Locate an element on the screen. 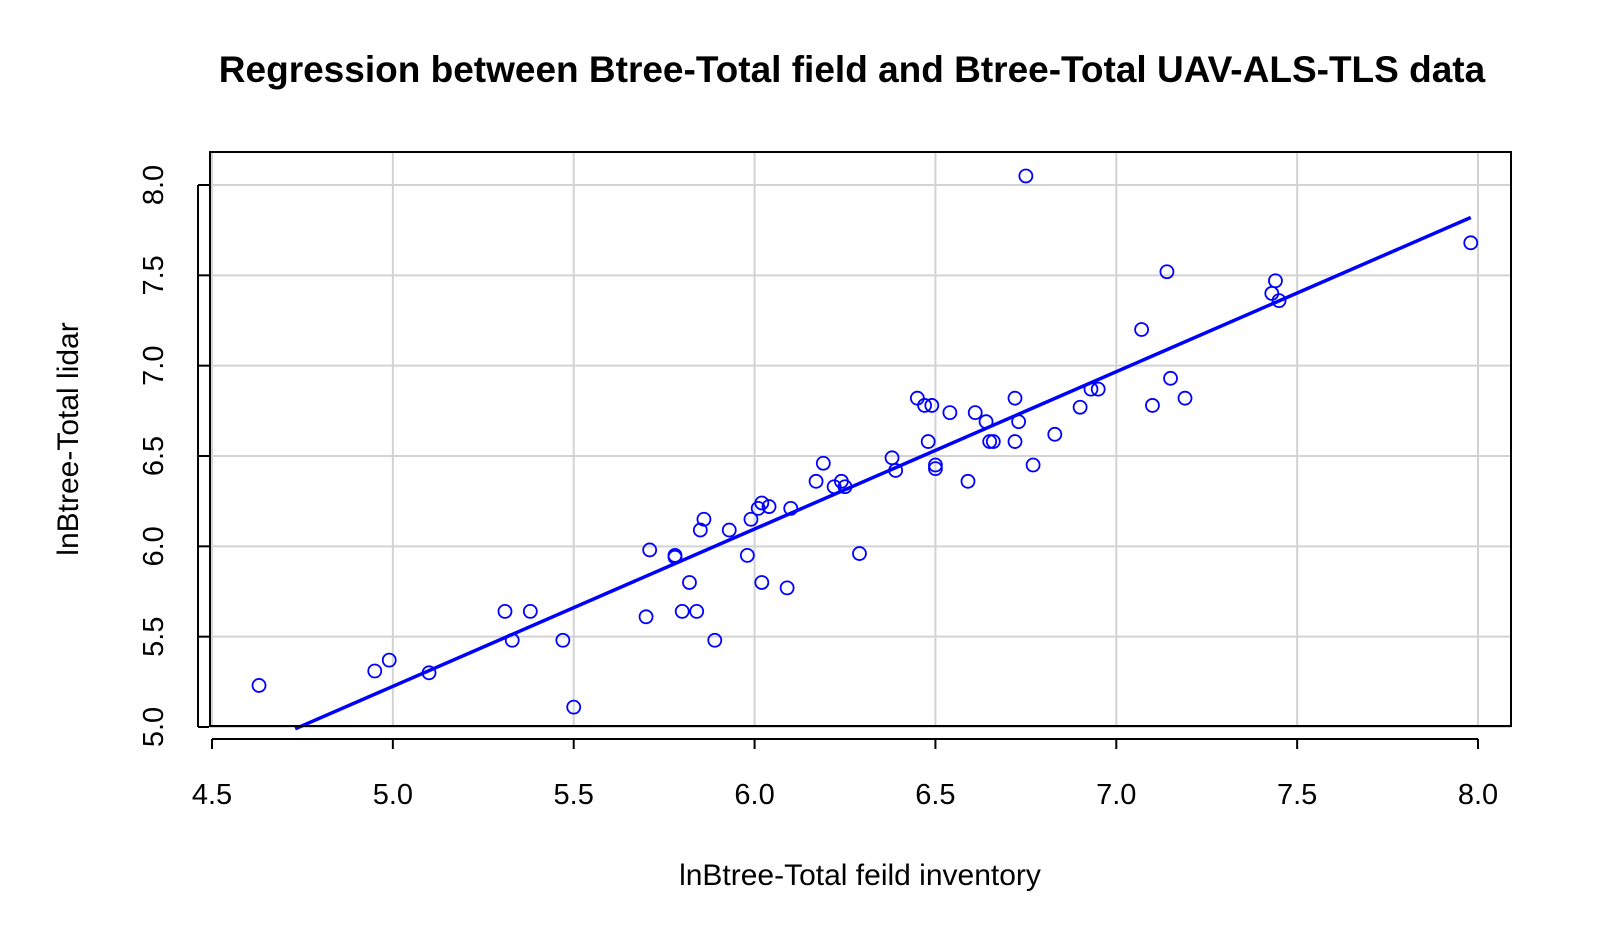  x-tick-label: 7.0 is located at coordinates (1116, 795).